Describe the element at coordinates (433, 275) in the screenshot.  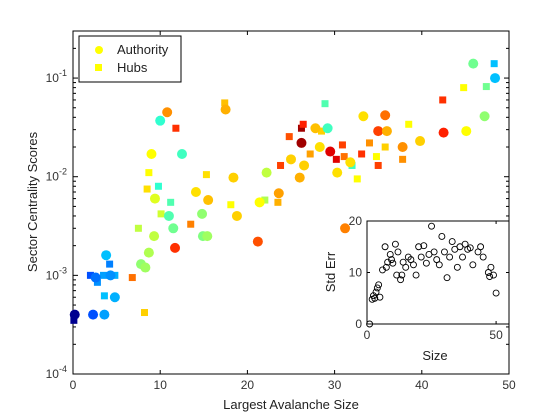
I see `inset-data-points` at that location.